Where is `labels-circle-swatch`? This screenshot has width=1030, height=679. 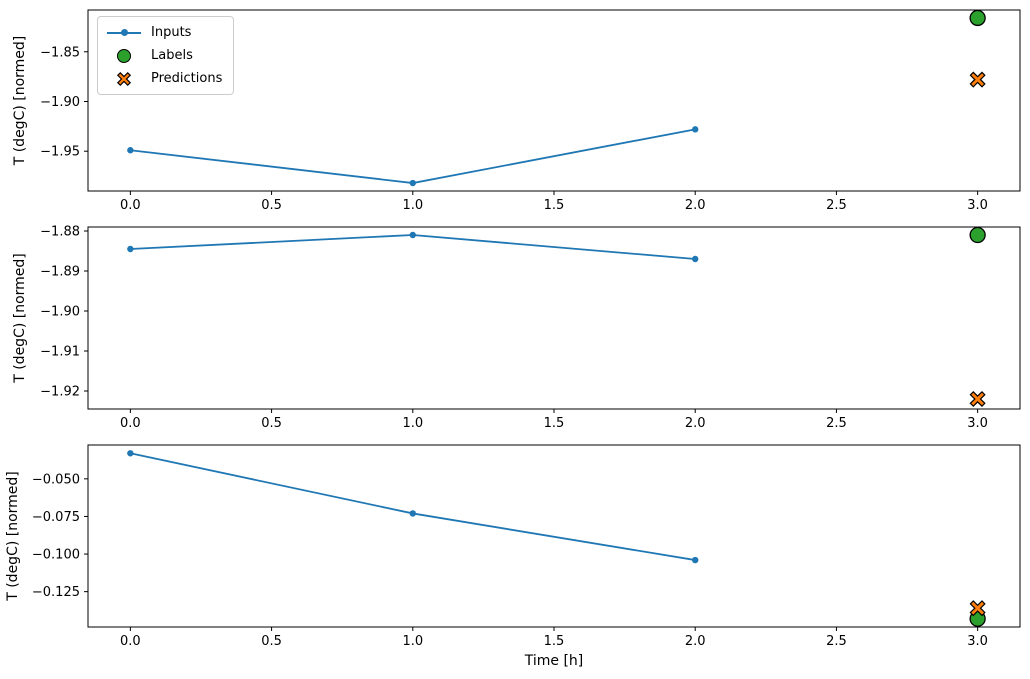
labels-circle-swatch is located at coordinates (124, 55).